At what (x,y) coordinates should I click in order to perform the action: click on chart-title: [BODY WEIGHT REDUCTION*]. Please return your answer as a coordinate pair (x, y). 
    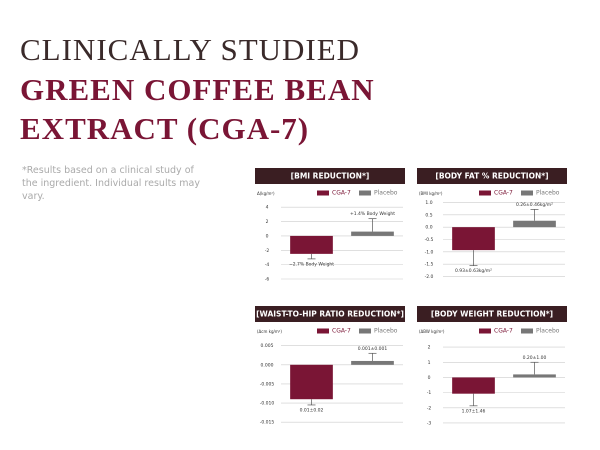
    Looking at the image, I should click on (492, 314).